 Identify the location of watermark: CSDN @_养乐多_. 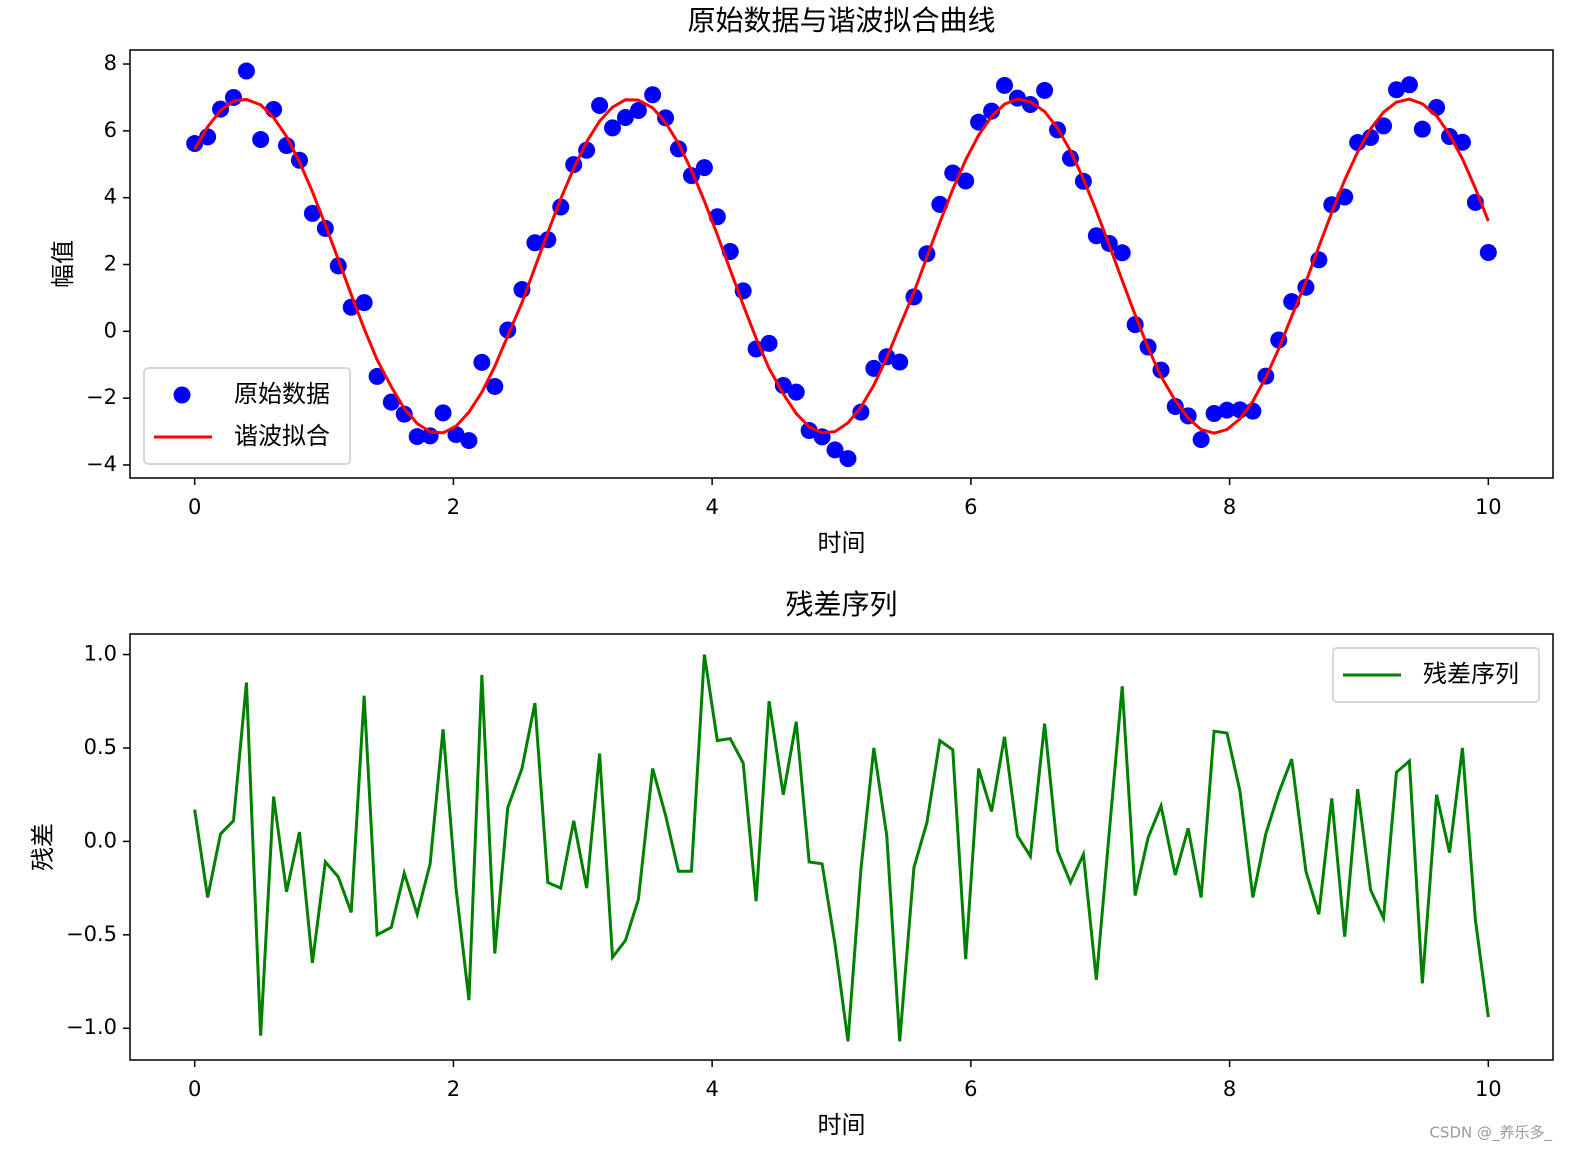
(1490, 1133).